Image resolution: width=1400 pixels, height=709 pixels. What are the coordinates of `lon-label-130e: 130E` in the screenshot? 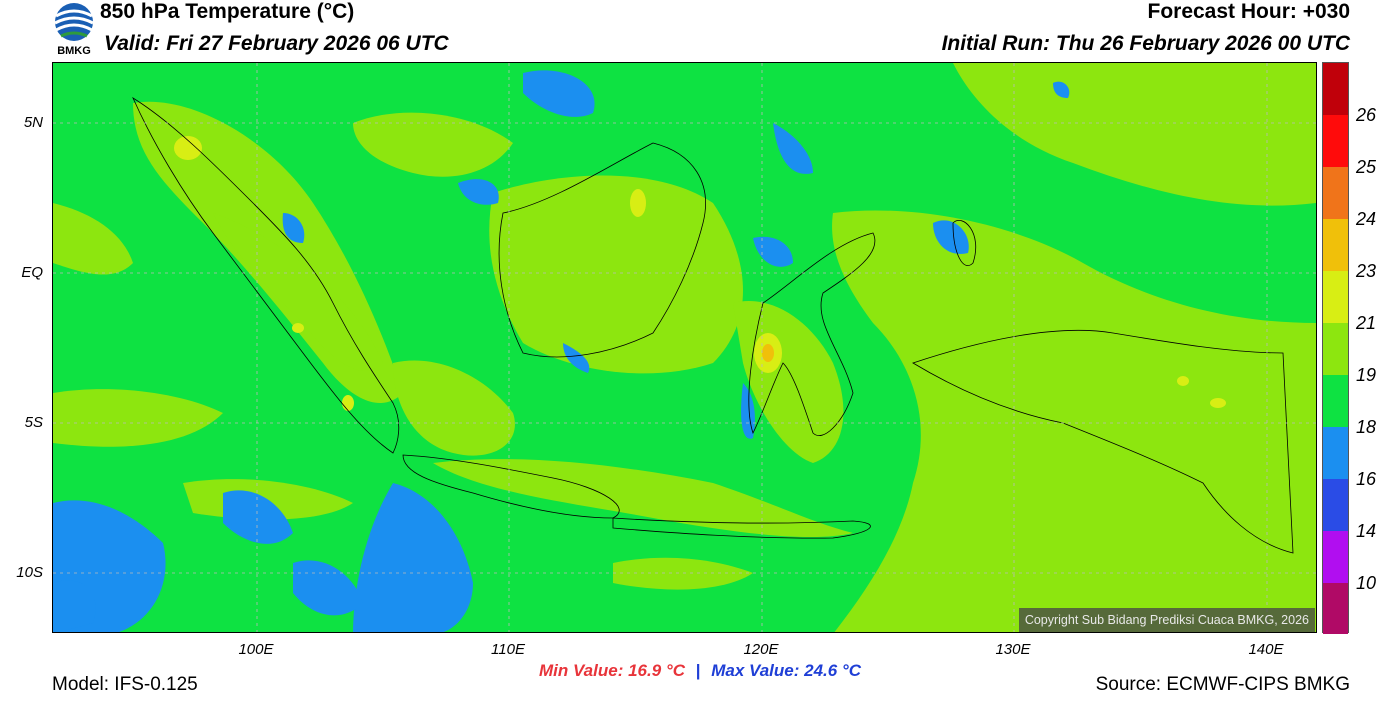 It's located at (1013, 649).